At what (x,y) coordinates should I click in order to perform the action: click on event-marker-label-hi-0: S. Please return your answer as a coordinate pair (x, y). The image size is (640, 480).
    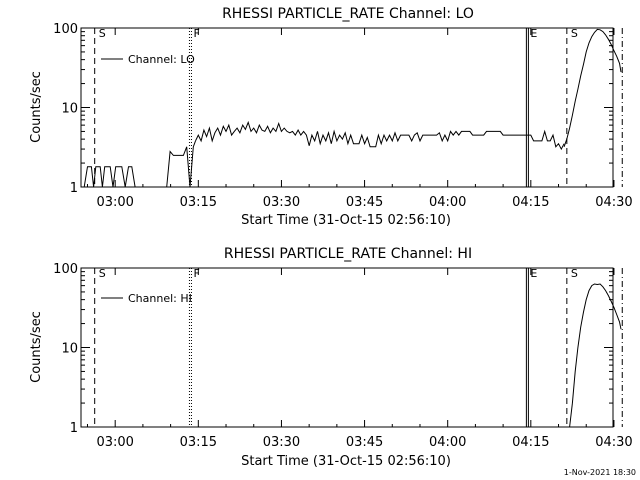
    Looking at the image, I should click on (102, 273).